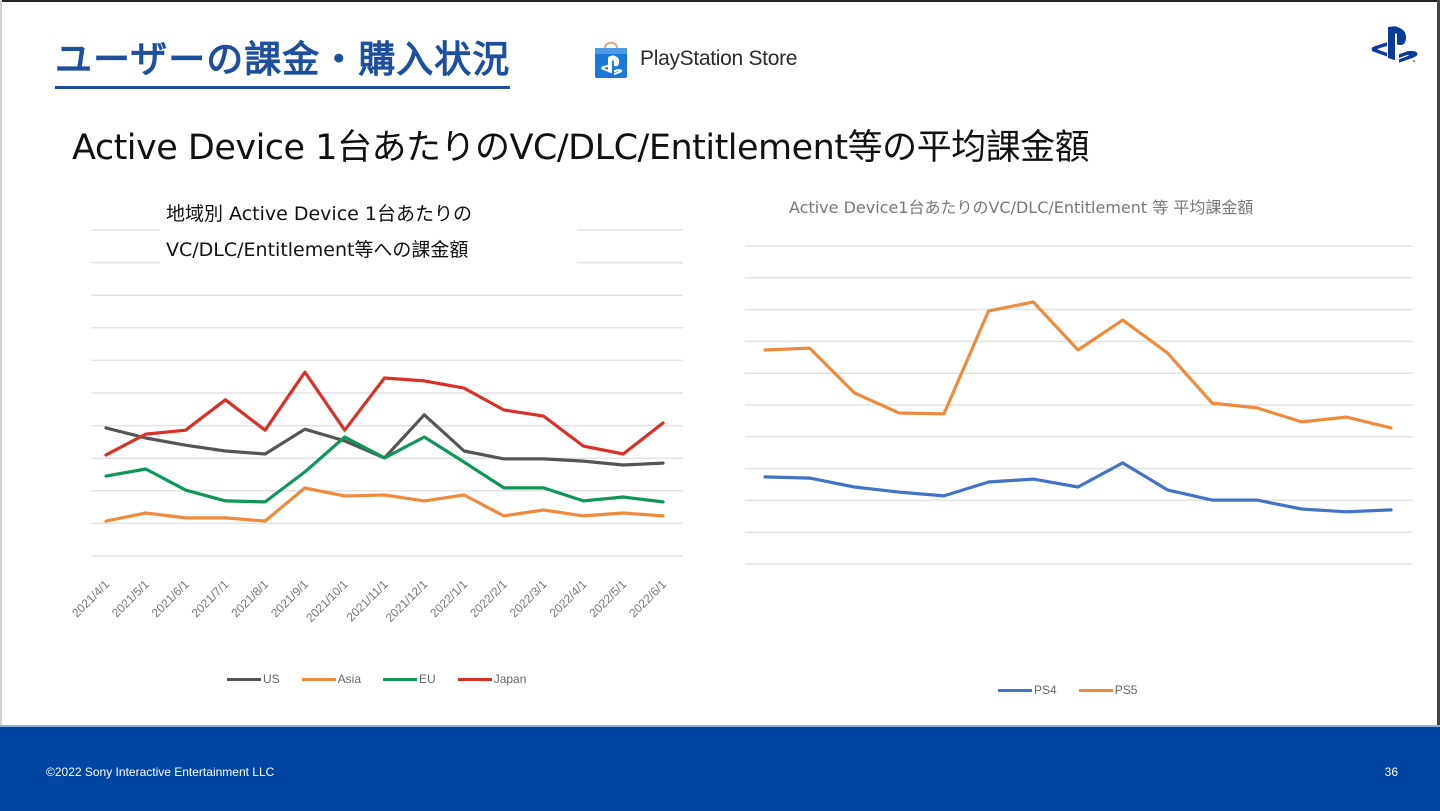  Describe the element at coordinates (1078, 487) in the screenshot. I see `series-line-ps4` at that location.